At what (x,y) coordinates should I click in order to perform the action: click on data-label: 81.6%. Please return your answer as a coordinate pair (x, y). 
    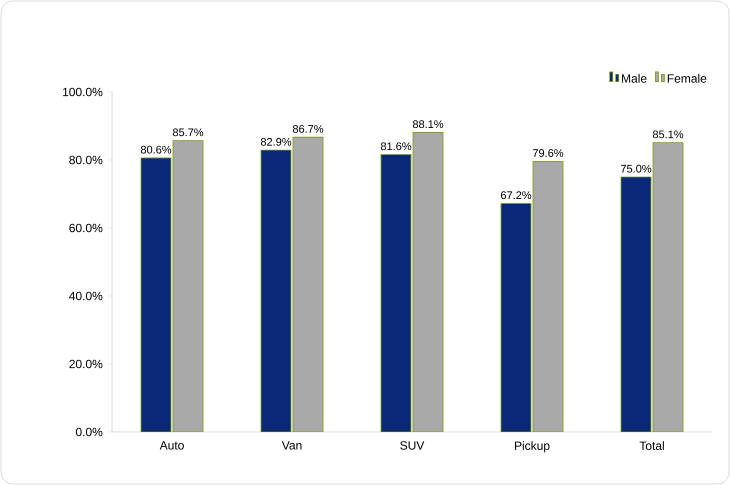
    Looking at the image, I should click on (396, 146).